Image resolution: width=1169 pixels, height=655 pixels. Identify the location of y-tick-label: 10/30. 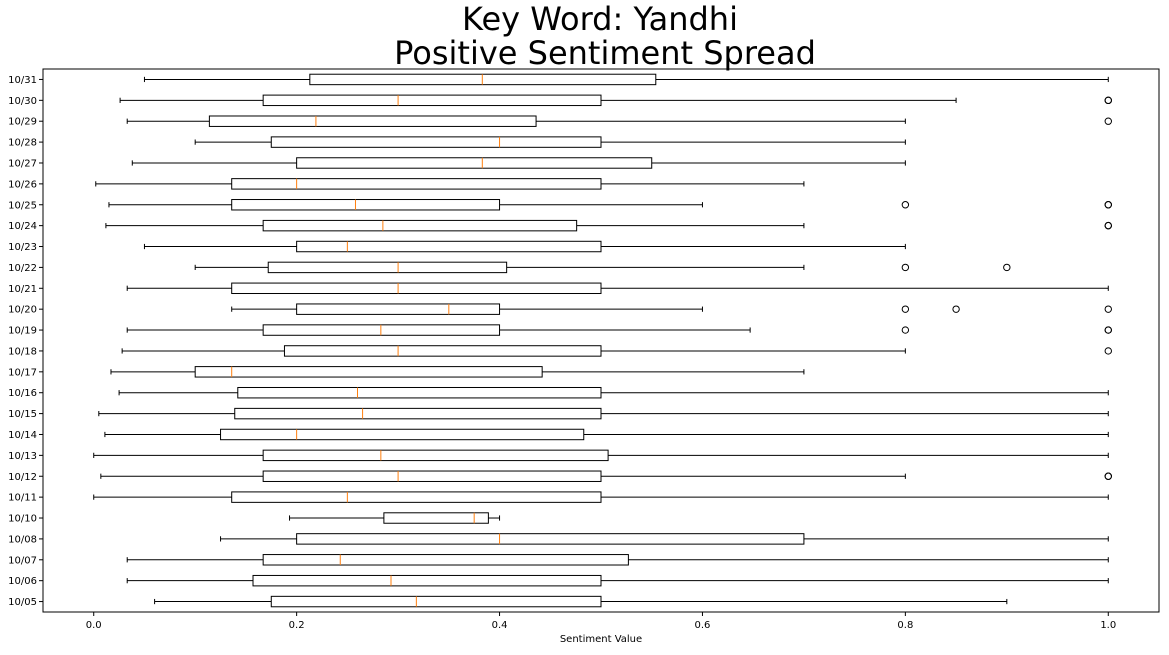
(22, 101).